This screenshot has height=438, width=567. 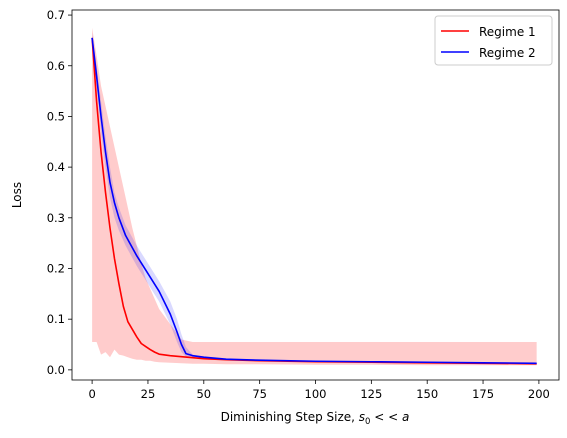 I want to click on x-tick-label: 150, so click(x=427, y=394).